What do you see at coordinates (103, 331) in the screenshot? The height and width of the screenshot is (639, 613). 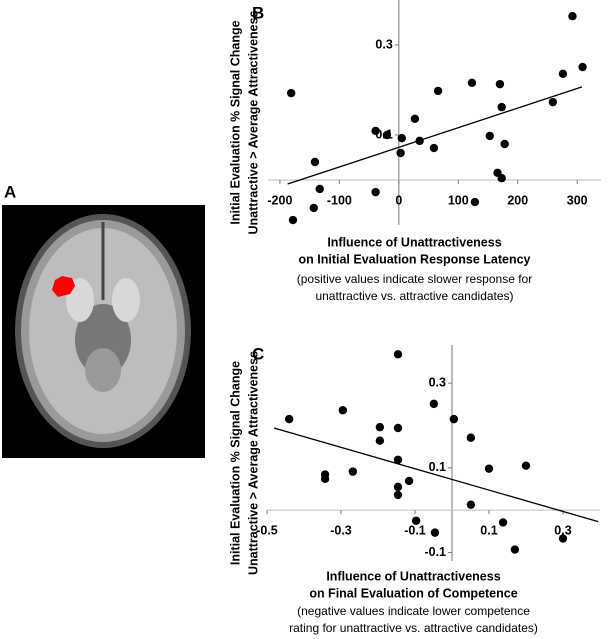 I see `brain-image` at bounding box center [103, 331].